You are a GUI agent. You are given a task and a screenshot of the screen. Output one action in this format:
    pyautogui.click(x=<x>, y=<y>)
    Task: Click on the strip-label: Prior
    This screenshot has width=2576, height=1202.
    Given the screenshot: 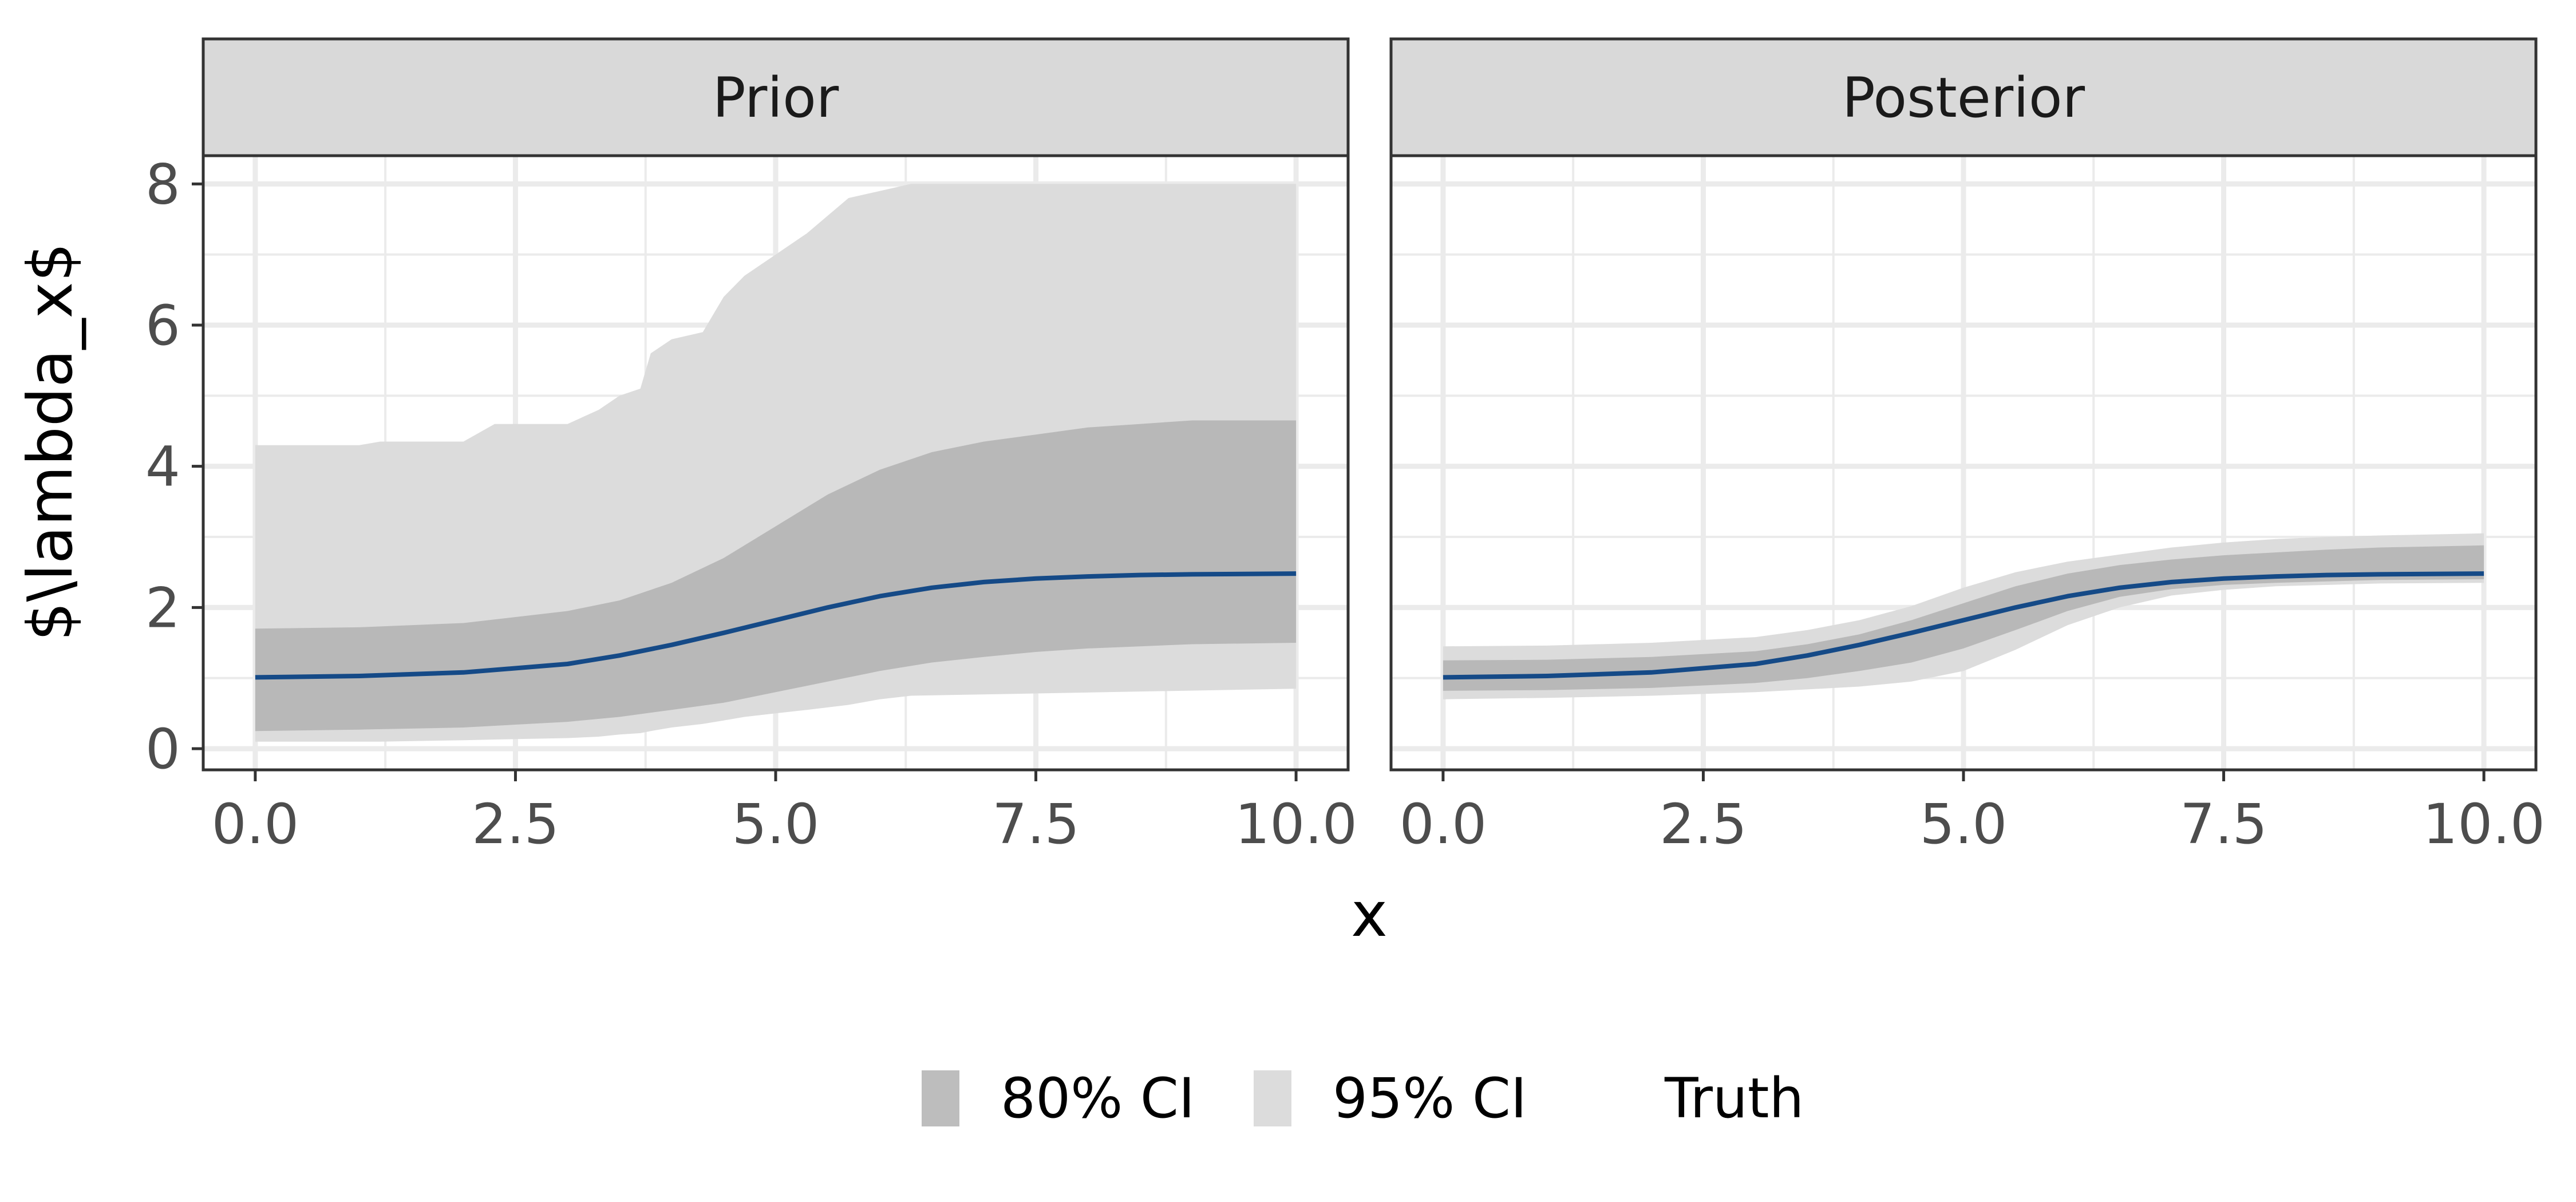 What is the action you would take?
    pyautogui.click(x=776, y=98)
    